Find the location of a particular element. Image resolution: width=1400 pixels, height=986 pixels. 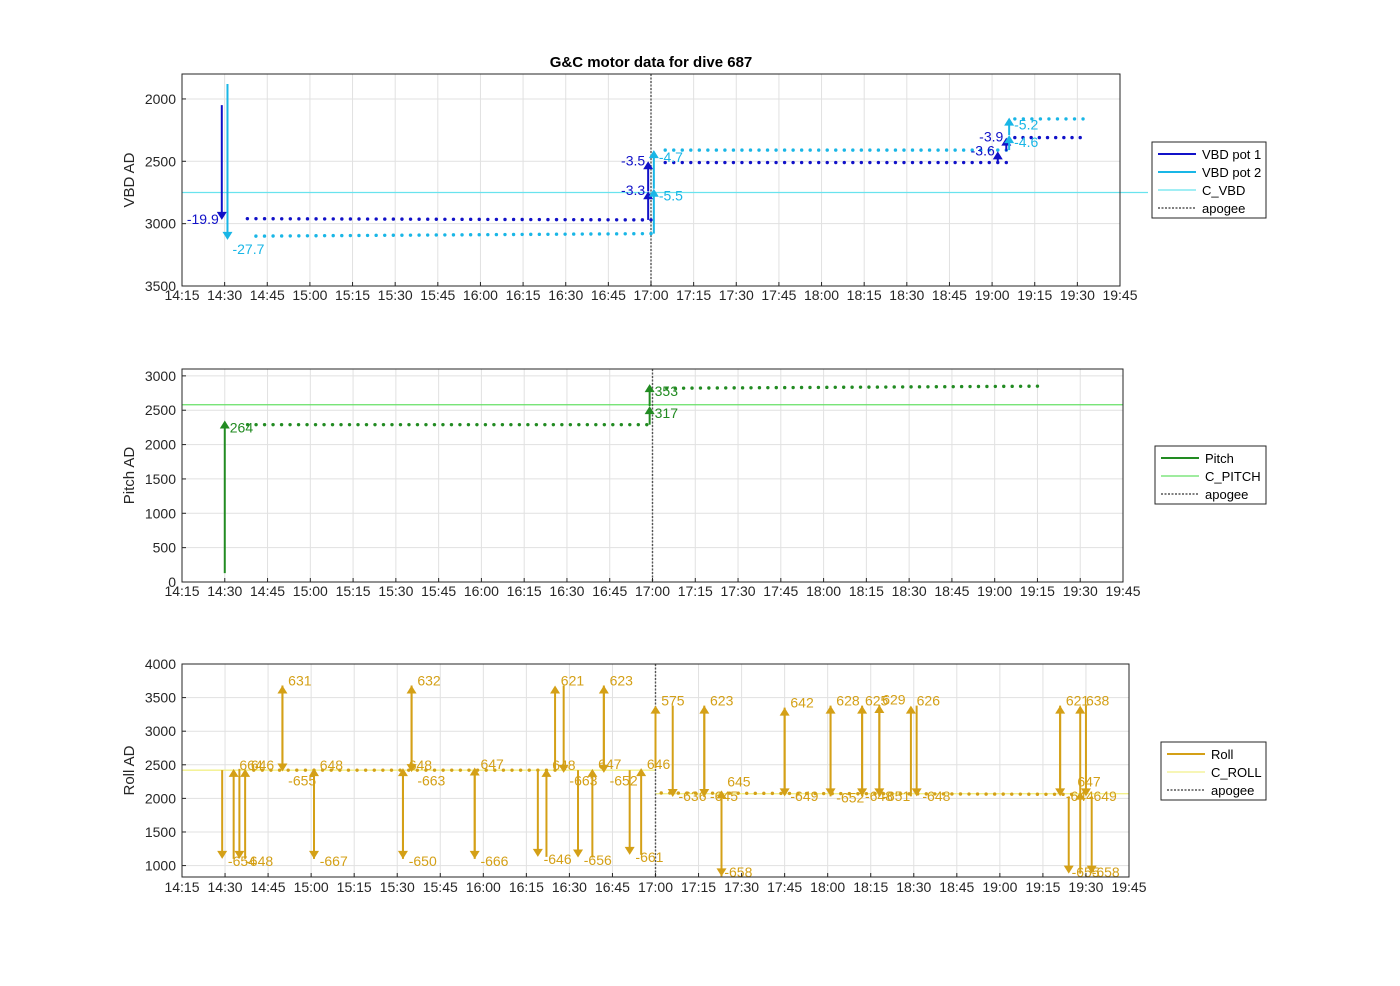

arrow: 626 is located at coordinates (922, 745).